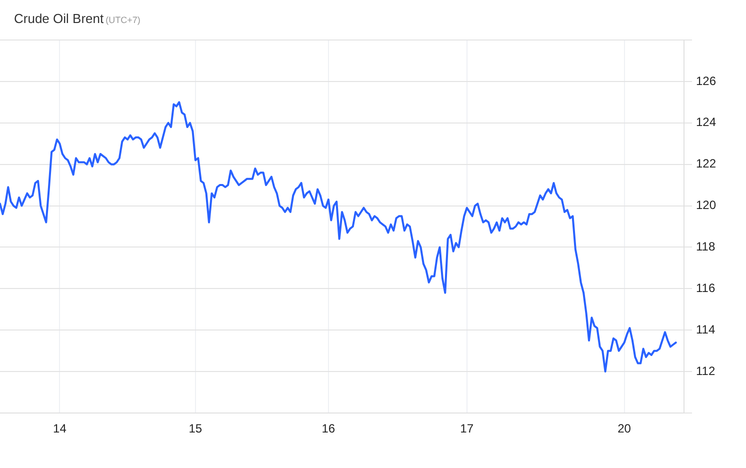 The image size is (746, 468). I want to click on y-tick-label: 118, so click(706, 247).